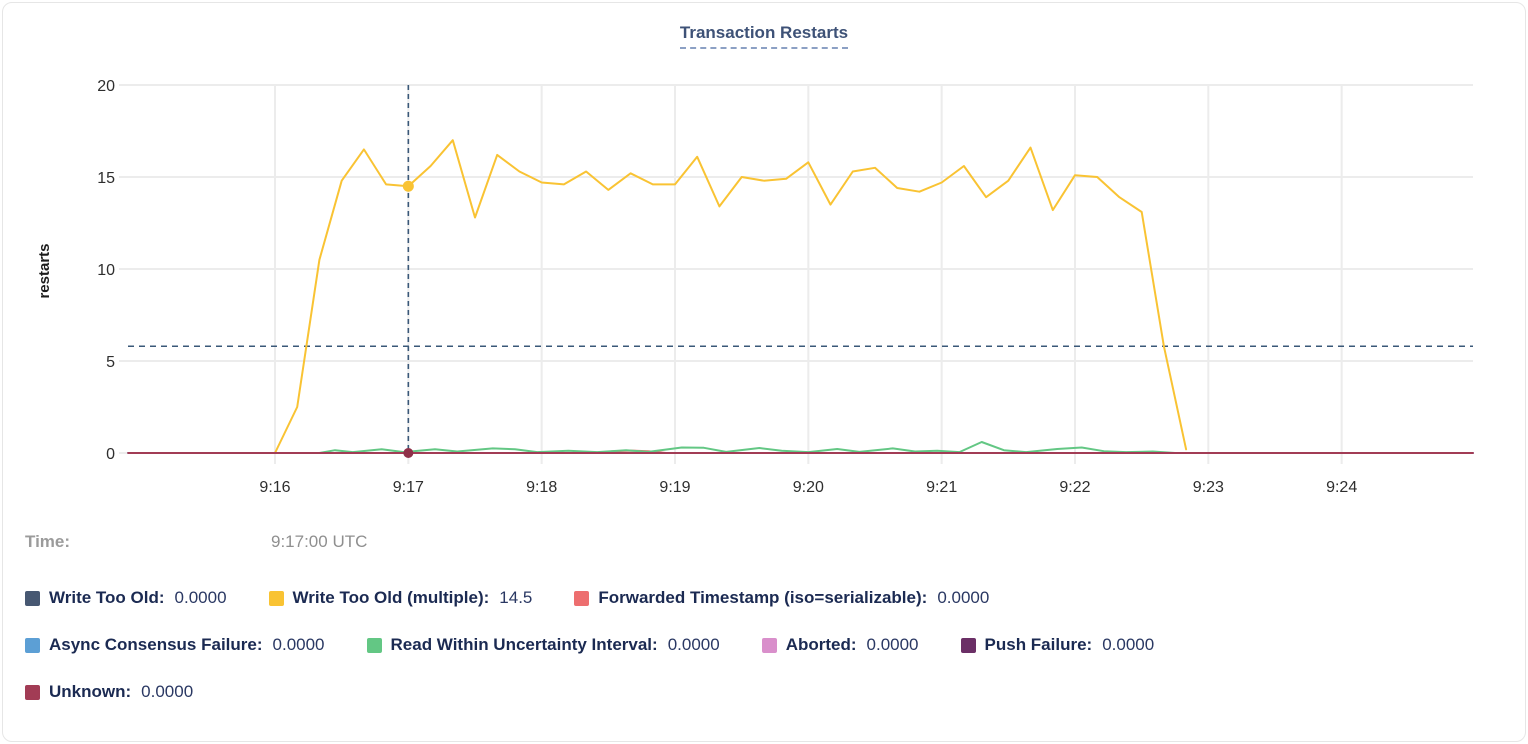 This screenshot has width=1528, height=744. What do you see at coordinates (319, 541) in the screenshot?
I see `hover-time-value: 9:17:00 UTC` at bounding box center [319, 541].